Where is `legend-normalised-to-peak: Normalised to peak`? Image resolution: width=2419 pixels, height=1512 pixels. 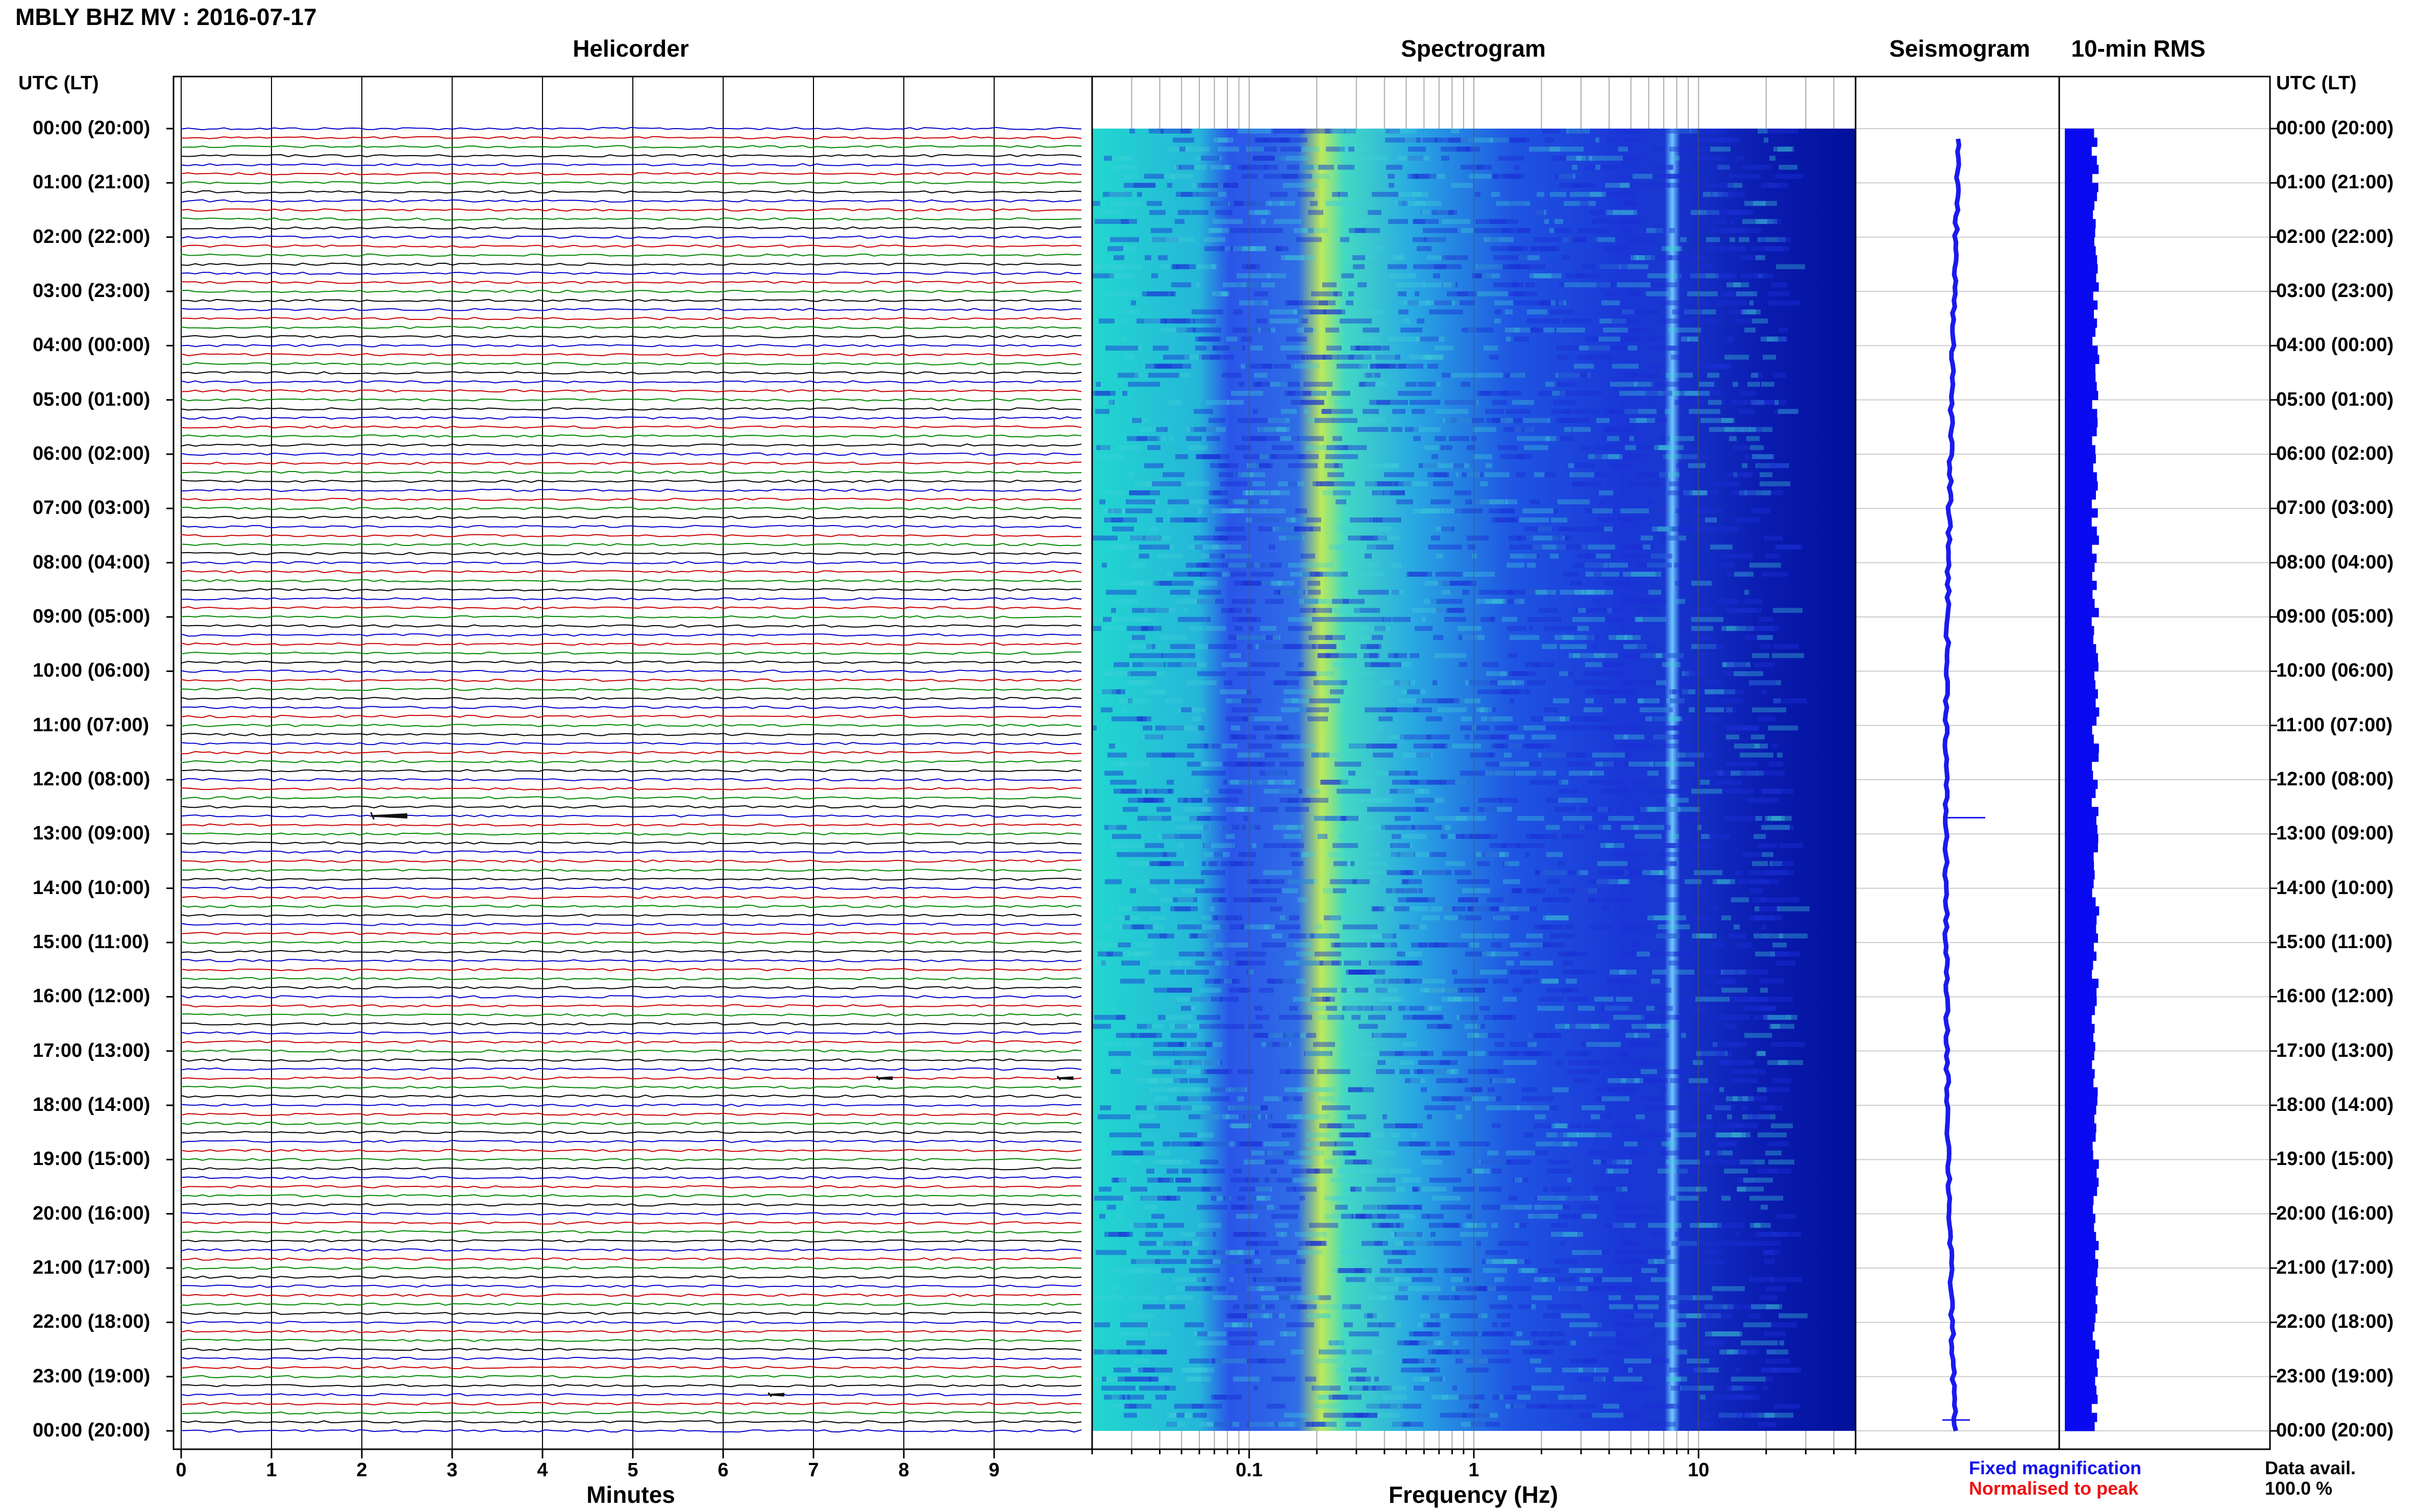
legend-normalised-to-peak: Normalised to peak is located at coordinates (2054, 1488).